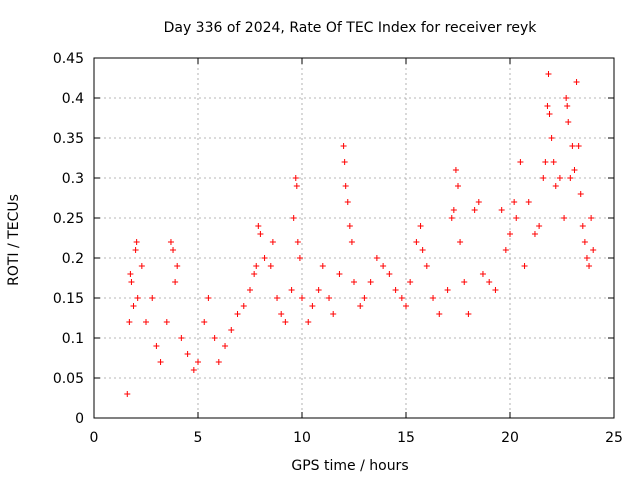 The image size is (640, 480). What do you see at coordinates (14, 240) in the screenshot?
I see `y-axis-label: ROTI / TECUs` at bounding box center [14, 240].